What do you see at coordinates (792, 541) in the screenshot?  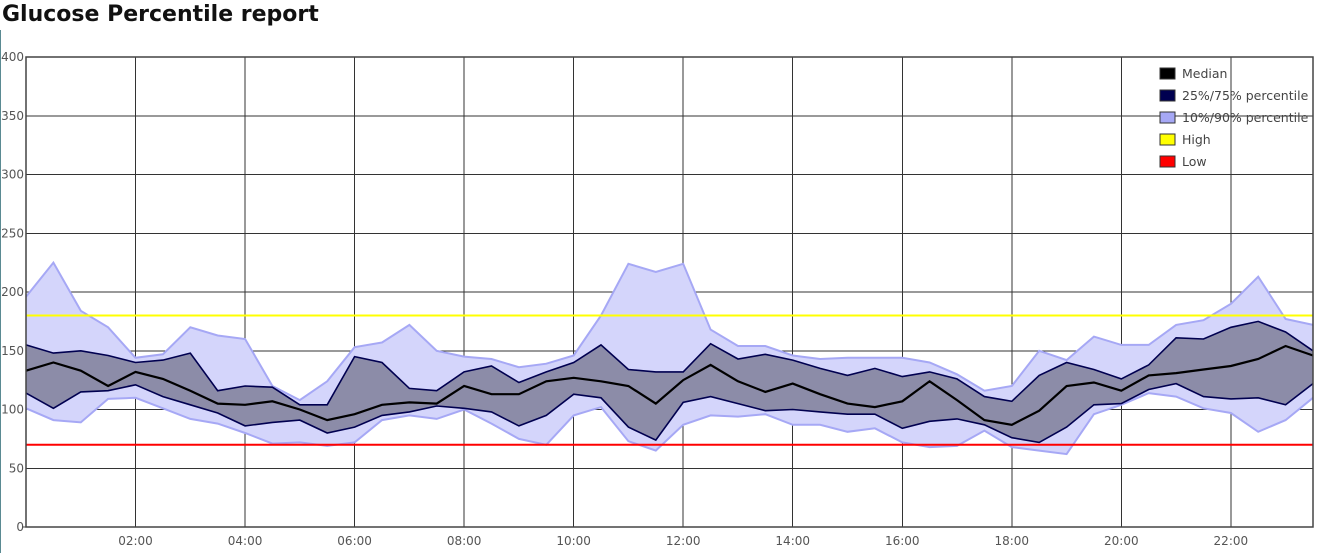 I see `x-tick-label: 14:00` at bounding box center [792, 541].